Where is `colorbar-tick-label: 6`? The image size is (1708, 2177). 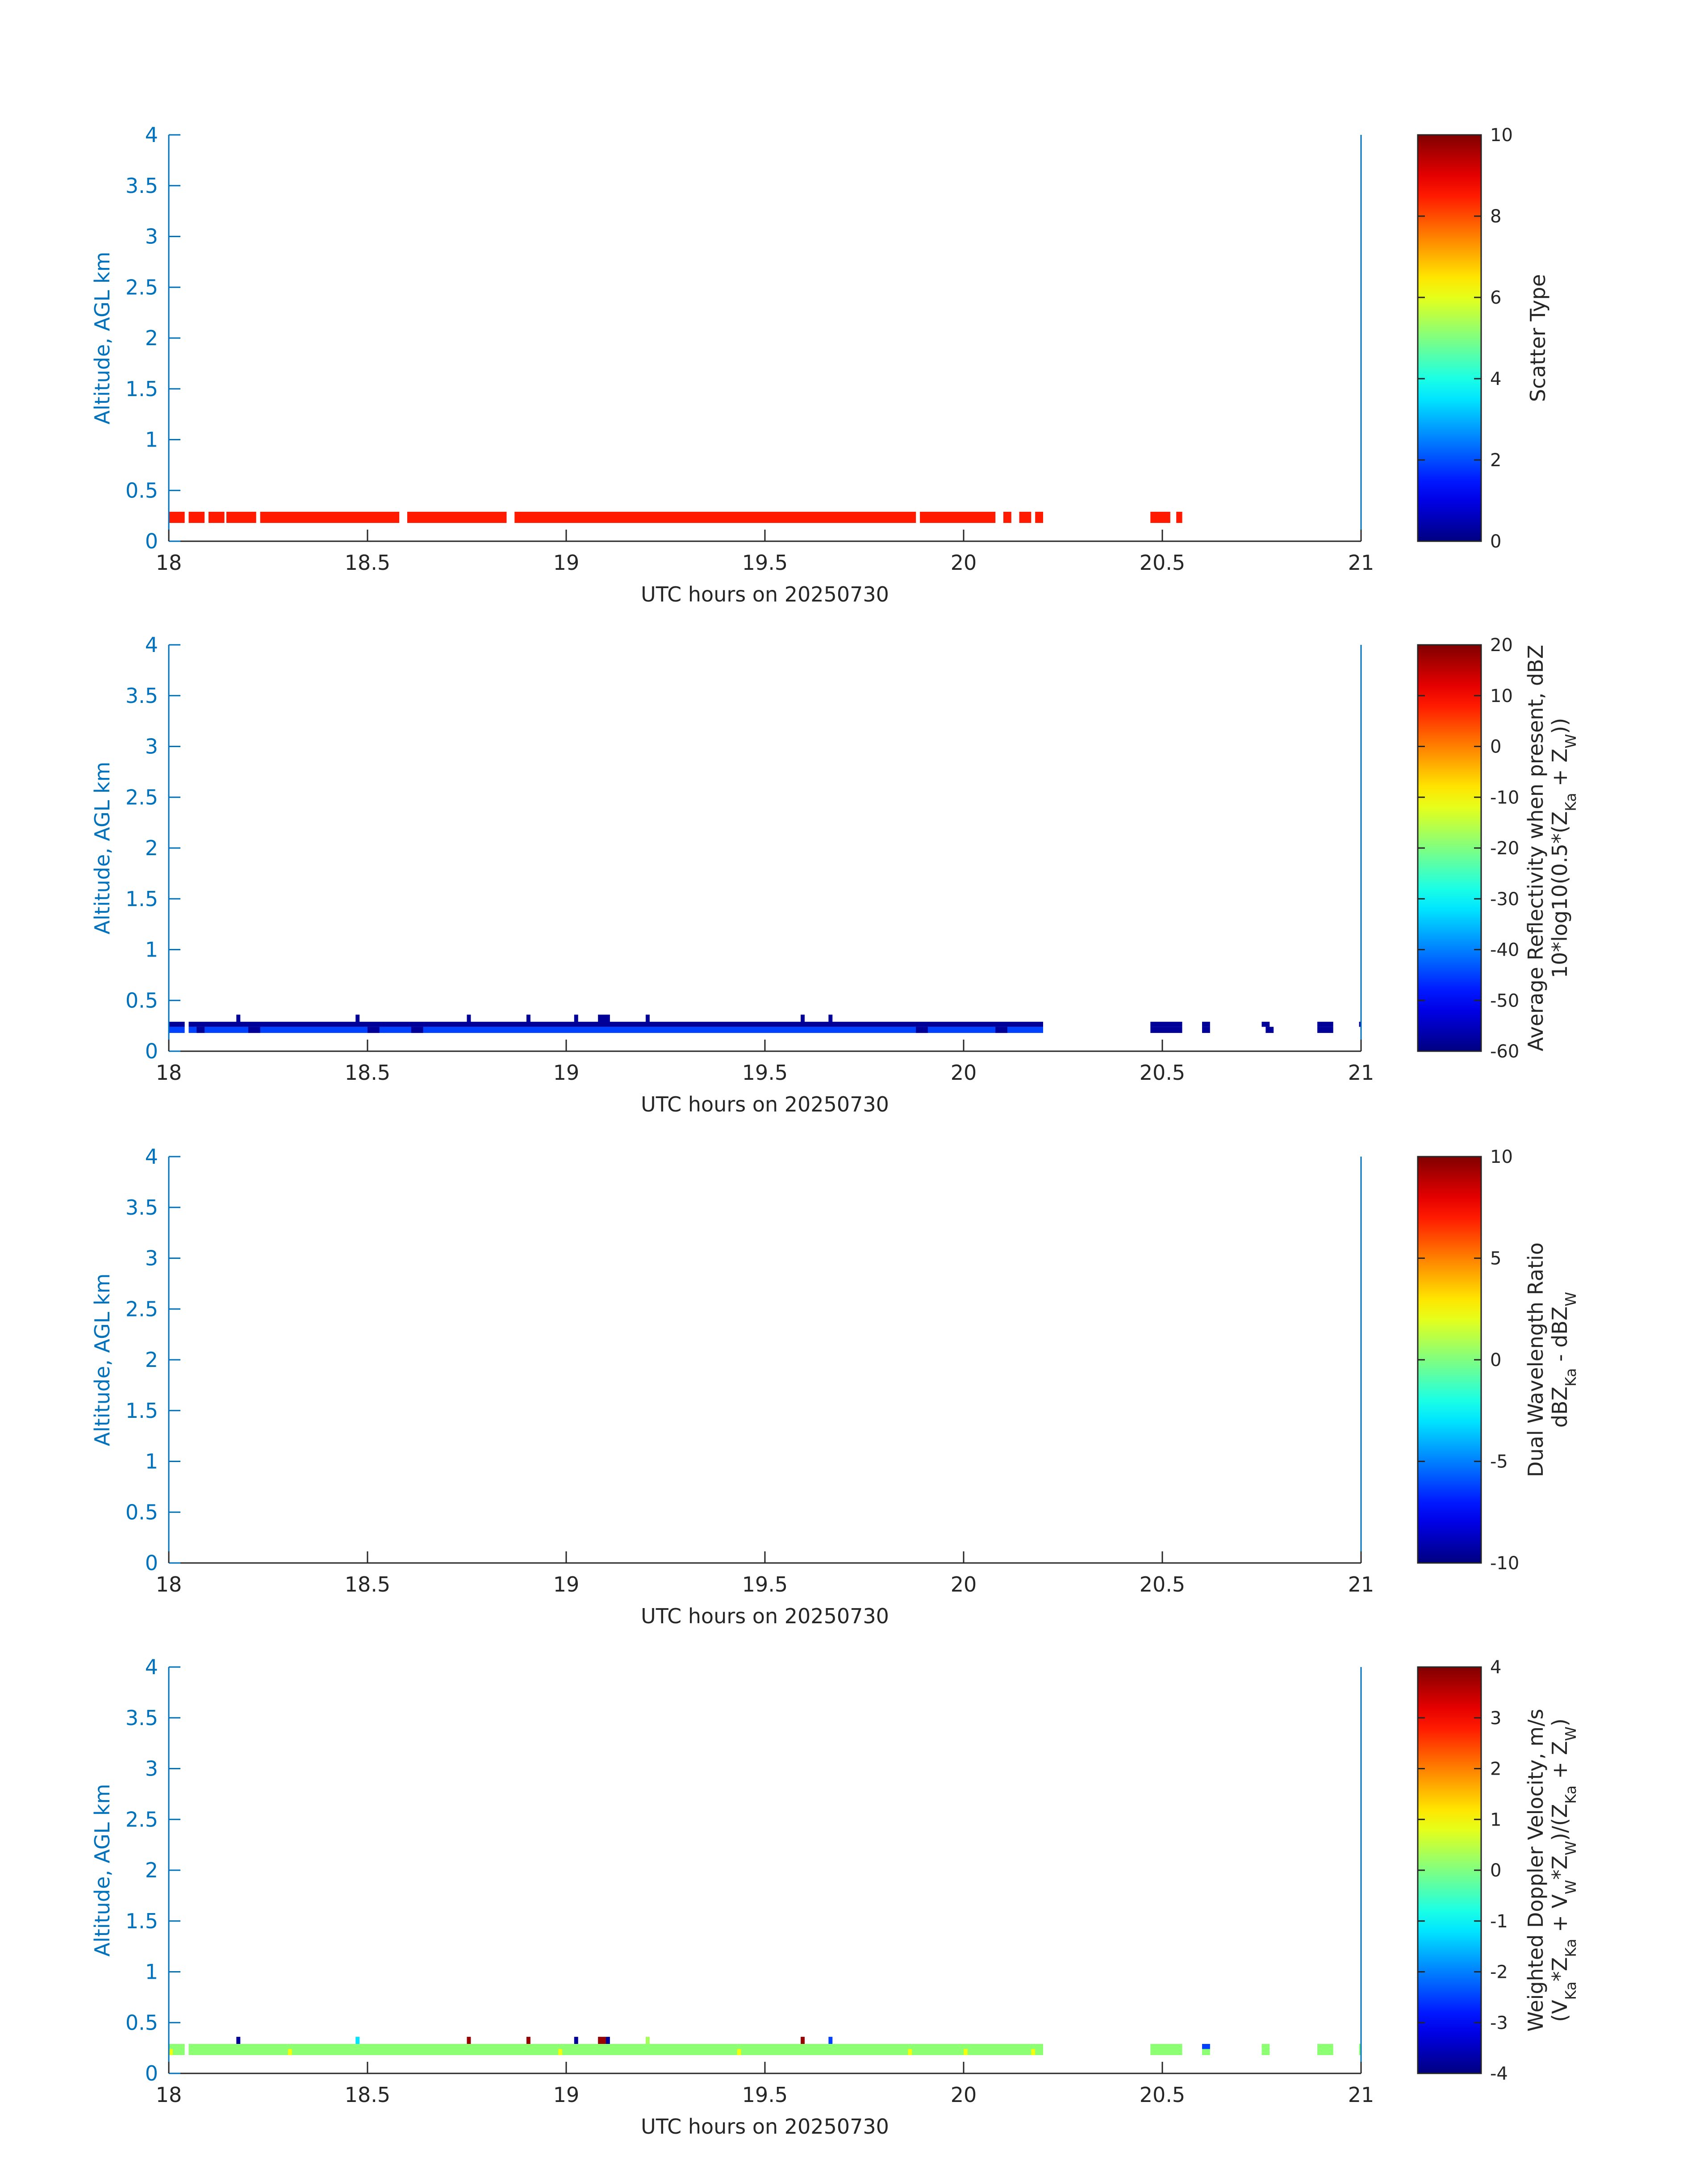
colorbar-tick-label: 6 is located at coordinates (1495, 298).